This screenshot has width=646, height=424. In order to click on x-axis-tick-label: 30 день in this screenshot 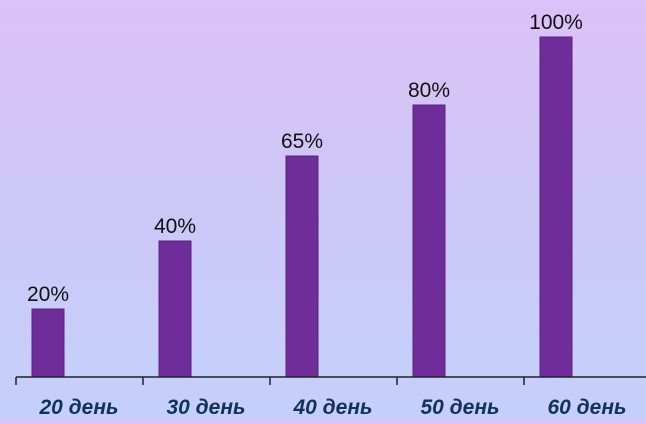, I will do `click(205, 407)`.